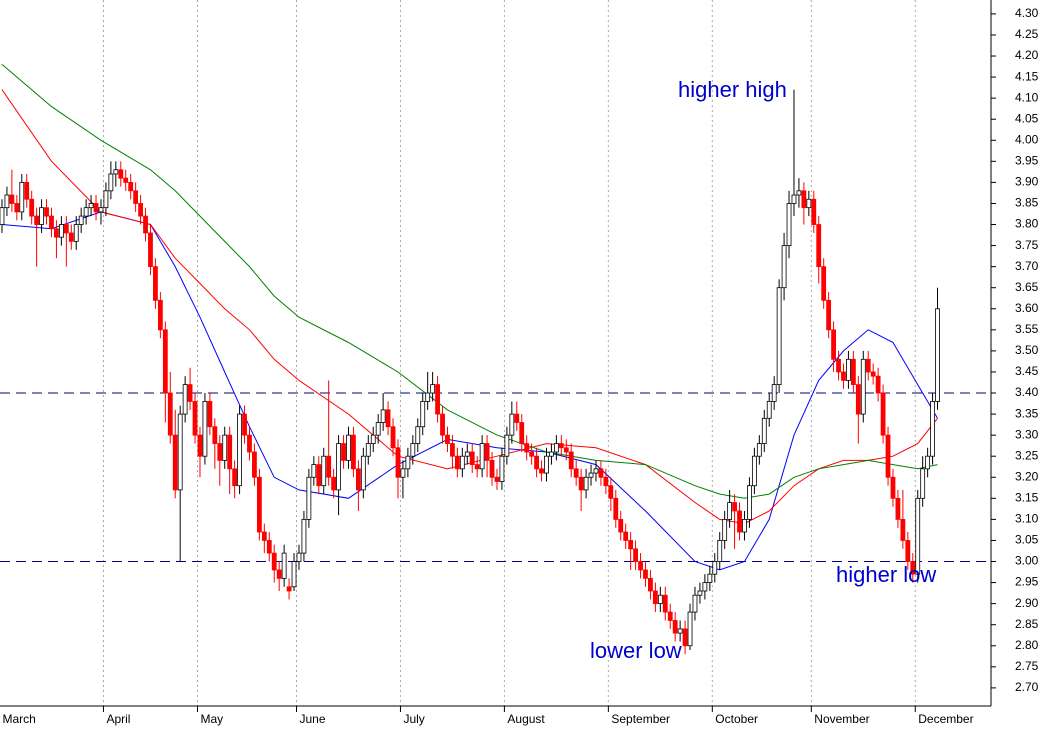  What do you see at coordinates (1027, 476) in the screenshot?
I see `y-tick-label: 3.20` at bounding box center [1027, 476].